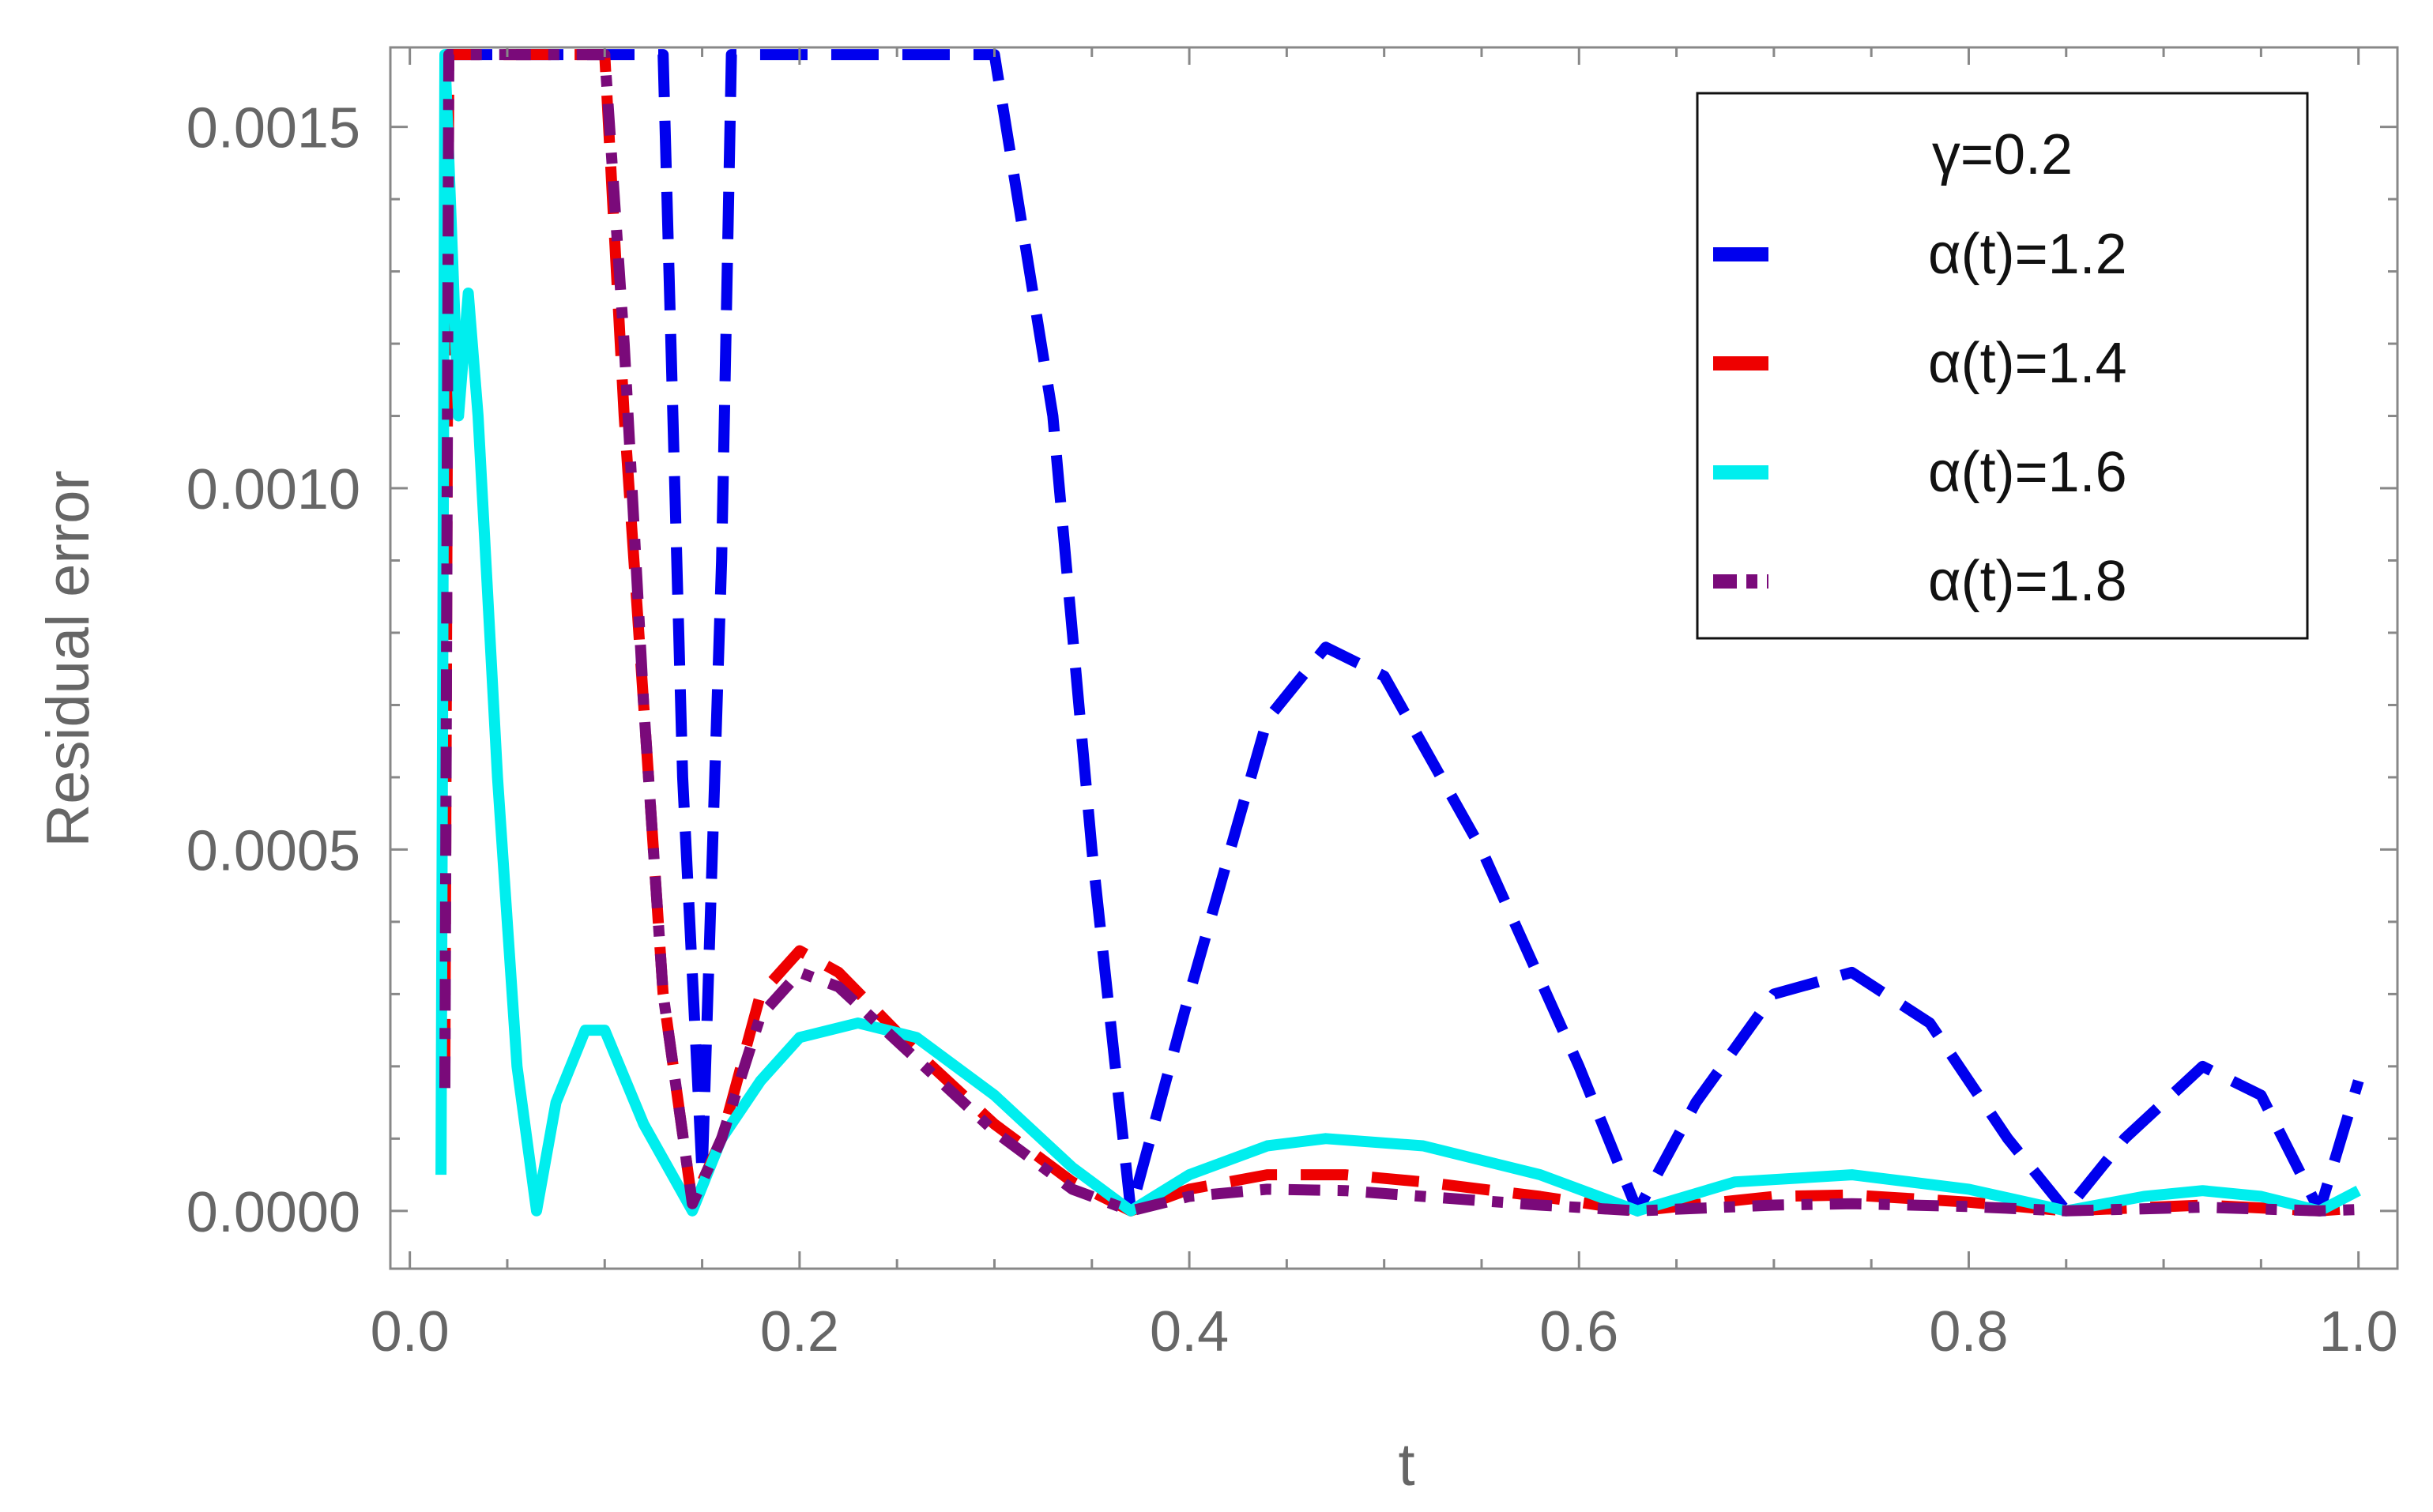 This screenshot has width=2433, height=1512. I want to click on x-tick-labels: 0.0 0.2 0.4 0.6 0.8 1.0, so click(1384, 1331).